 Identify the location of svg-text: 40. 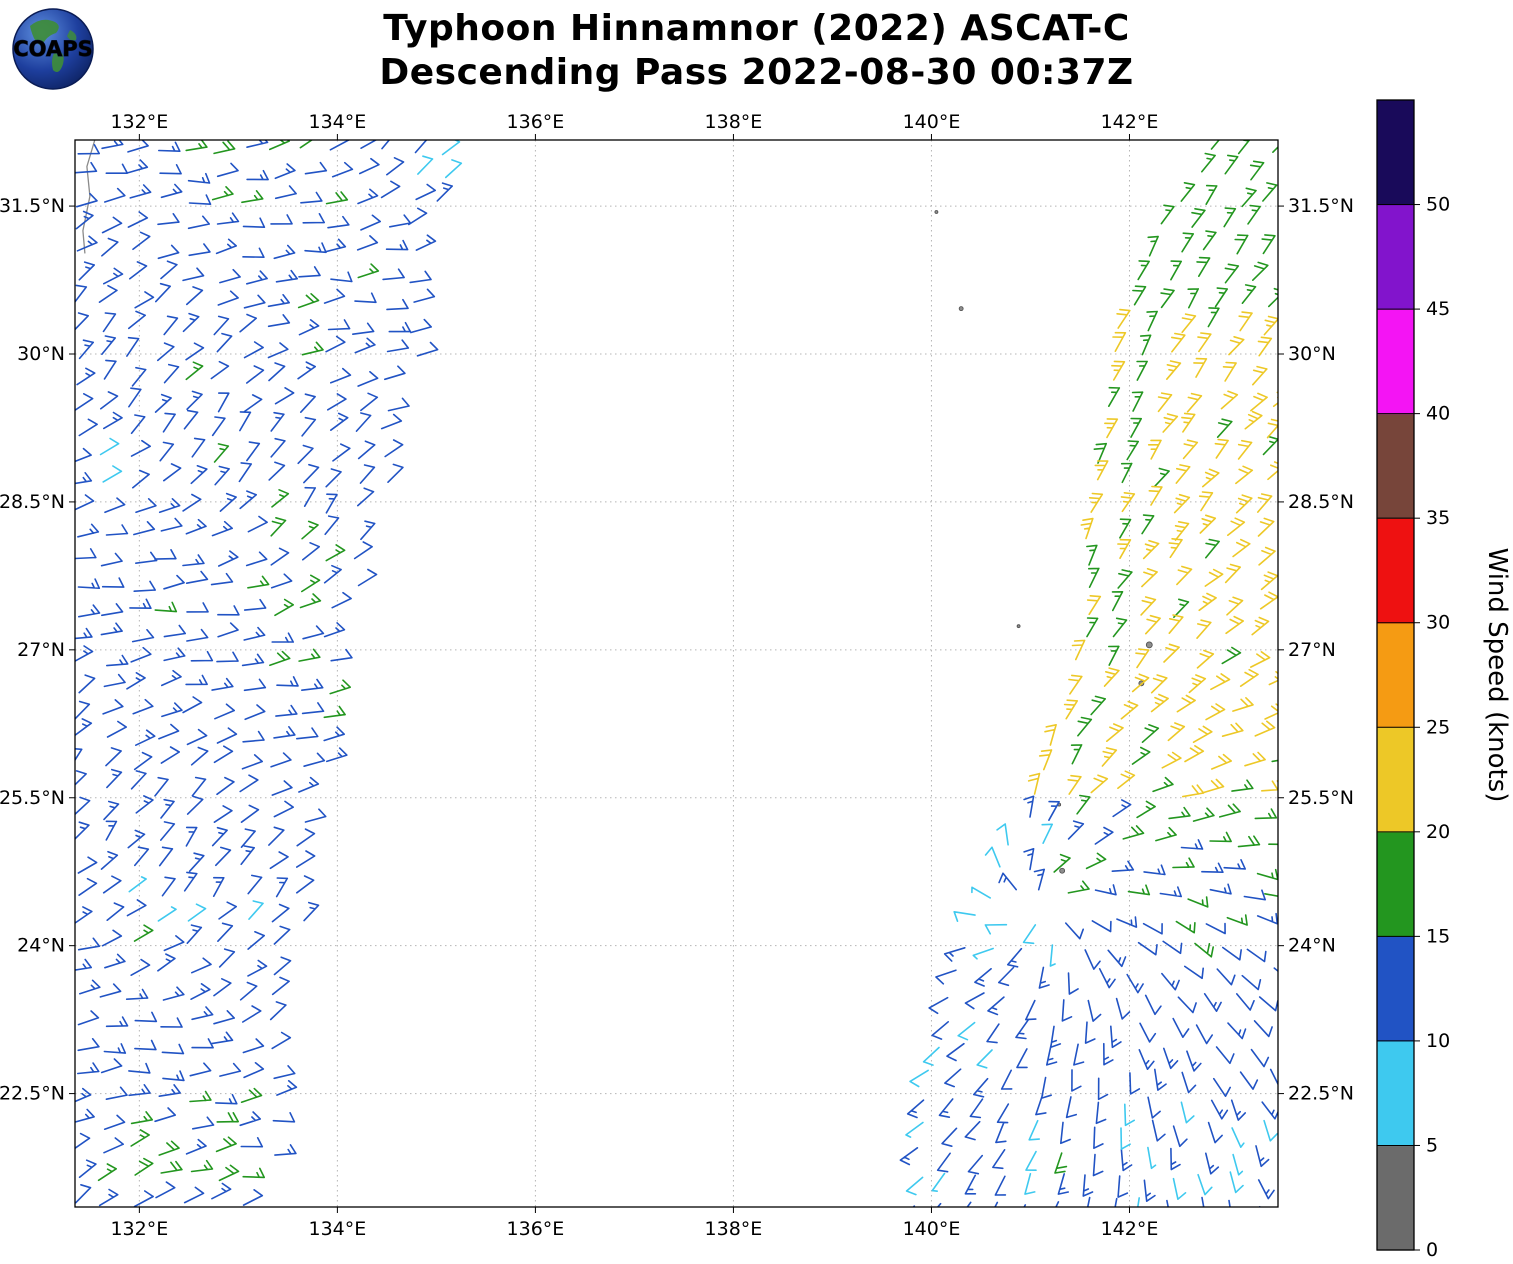
(1438, 414).